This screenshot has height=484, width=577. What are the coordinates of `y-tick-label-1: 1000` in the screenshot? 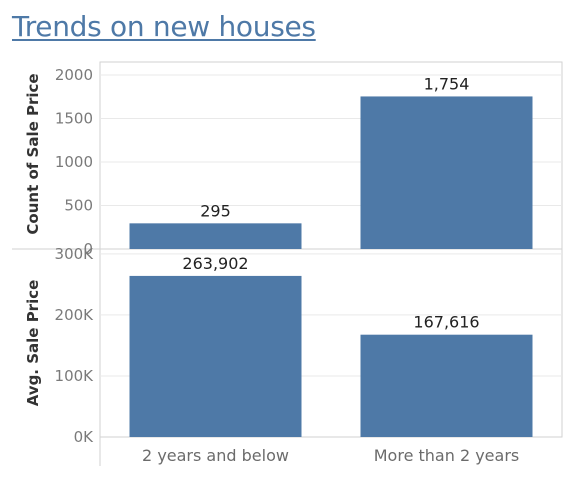 It's located at (74, 162).